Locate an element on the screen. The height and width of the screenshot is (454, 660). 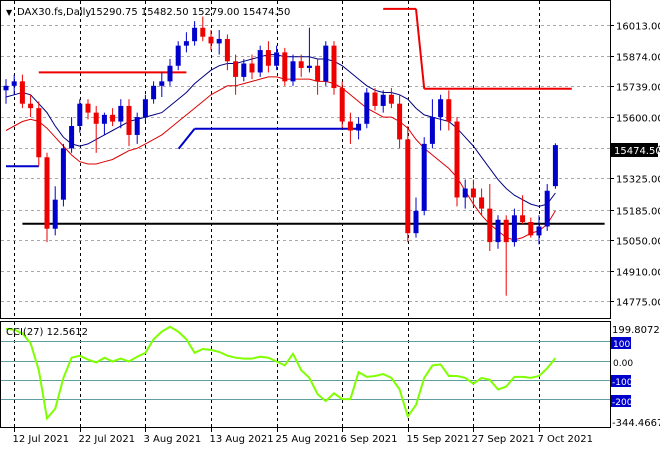
level-minus200-box is located at coordinates (621, 401).